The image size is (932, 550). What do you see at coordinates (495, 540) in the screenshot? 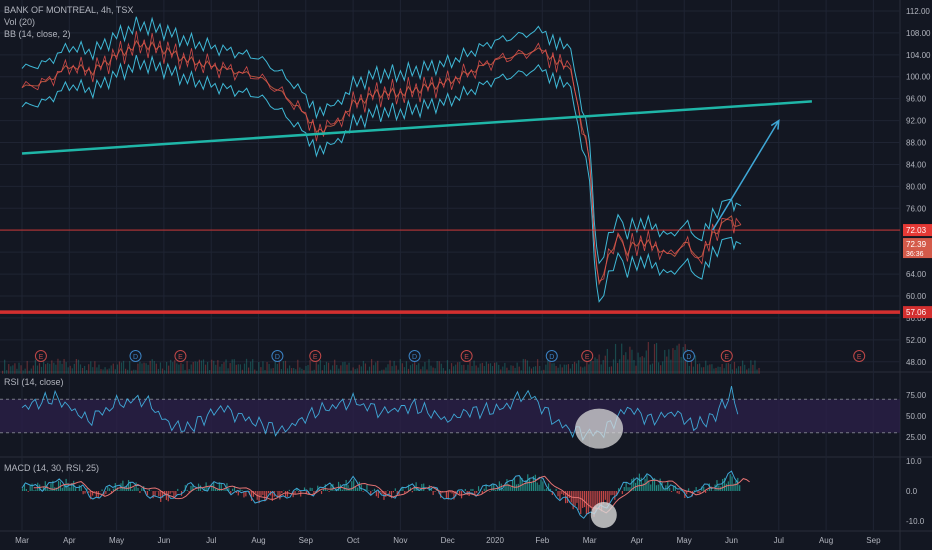
I see `x-tick-label: 2020` at bounding box center [495, 540].